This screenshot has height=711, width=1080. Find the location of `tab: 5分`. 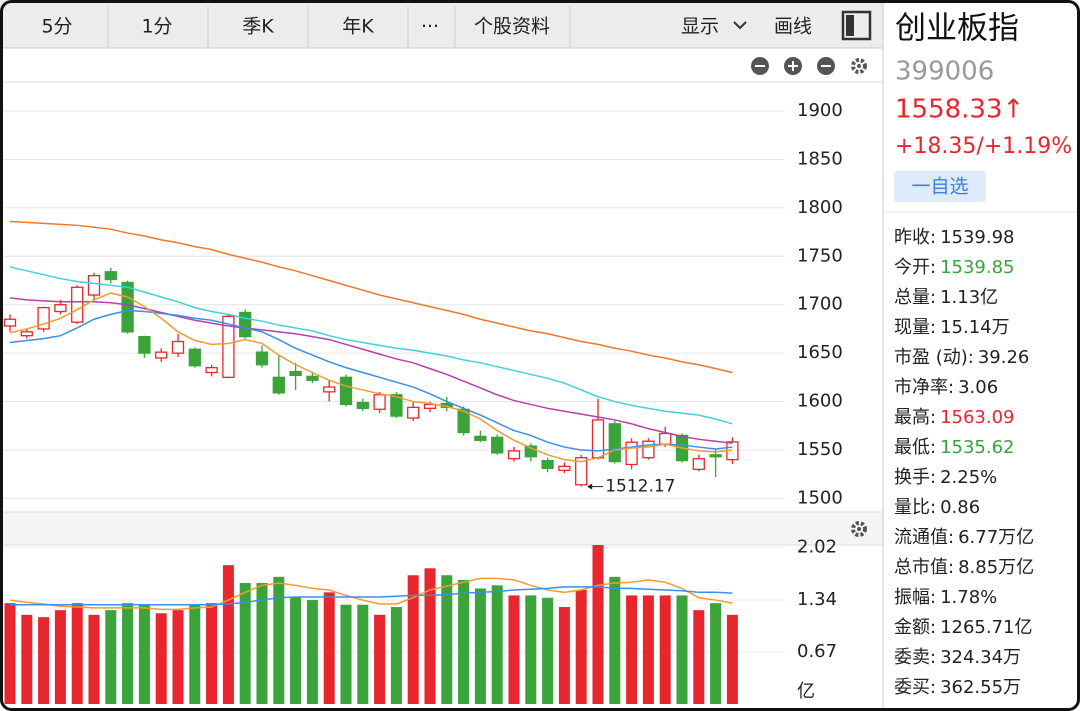

tab: 5分 is located at coordinates (56, 27).